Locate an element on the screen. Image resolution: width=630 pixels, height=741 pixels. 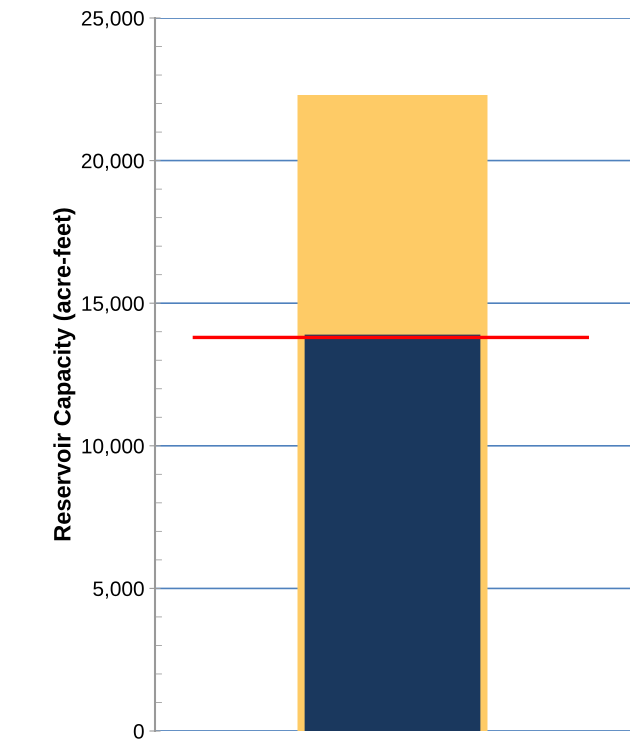
y-tick-label: 5,000 is located at coordinates (118, 590).